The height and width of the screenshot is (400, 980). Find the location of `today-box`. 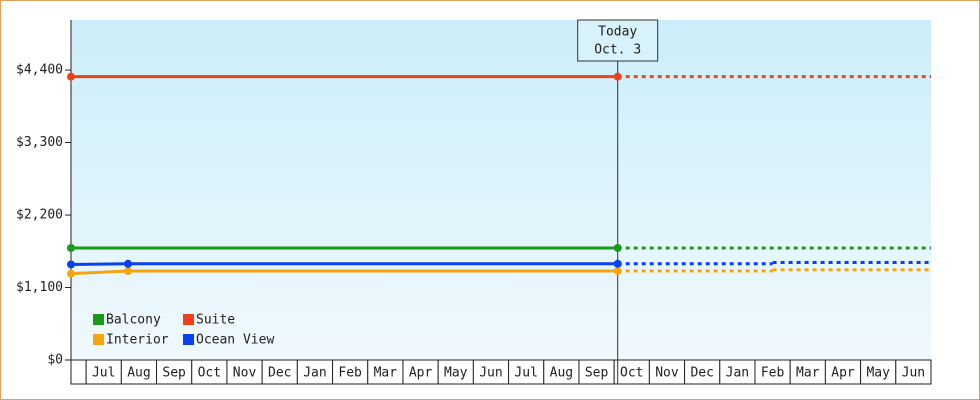

today-box is located at coordinates (618, 40).